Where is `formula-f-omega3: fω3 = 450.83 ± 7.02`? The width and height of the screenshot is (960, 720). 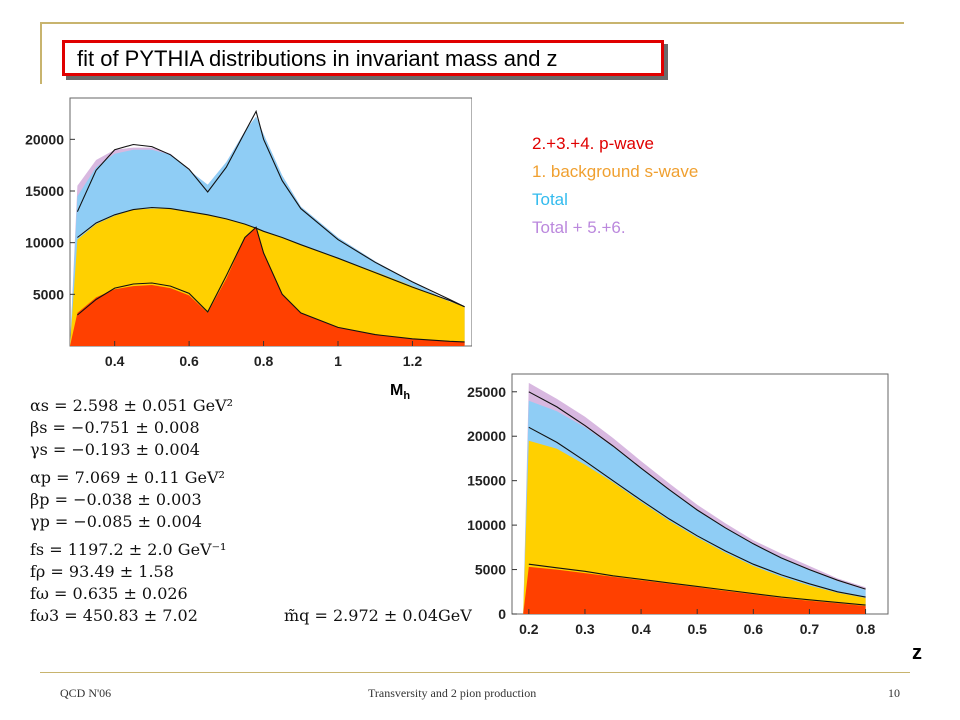 formula-f-omega3: fω3 = 450.83 ± 7.02 is located at coordinates (114, 615).